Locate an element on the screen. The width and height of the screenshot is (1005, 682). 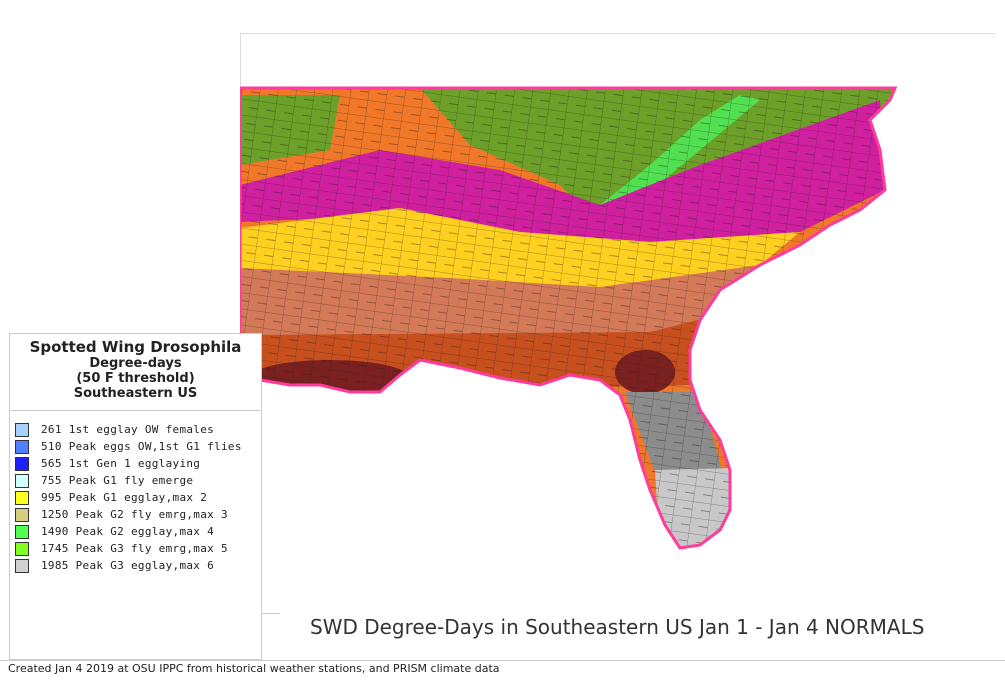
legend-item: 995 Peak G1 egglay,max 2 is located at coordinates (135, 497).